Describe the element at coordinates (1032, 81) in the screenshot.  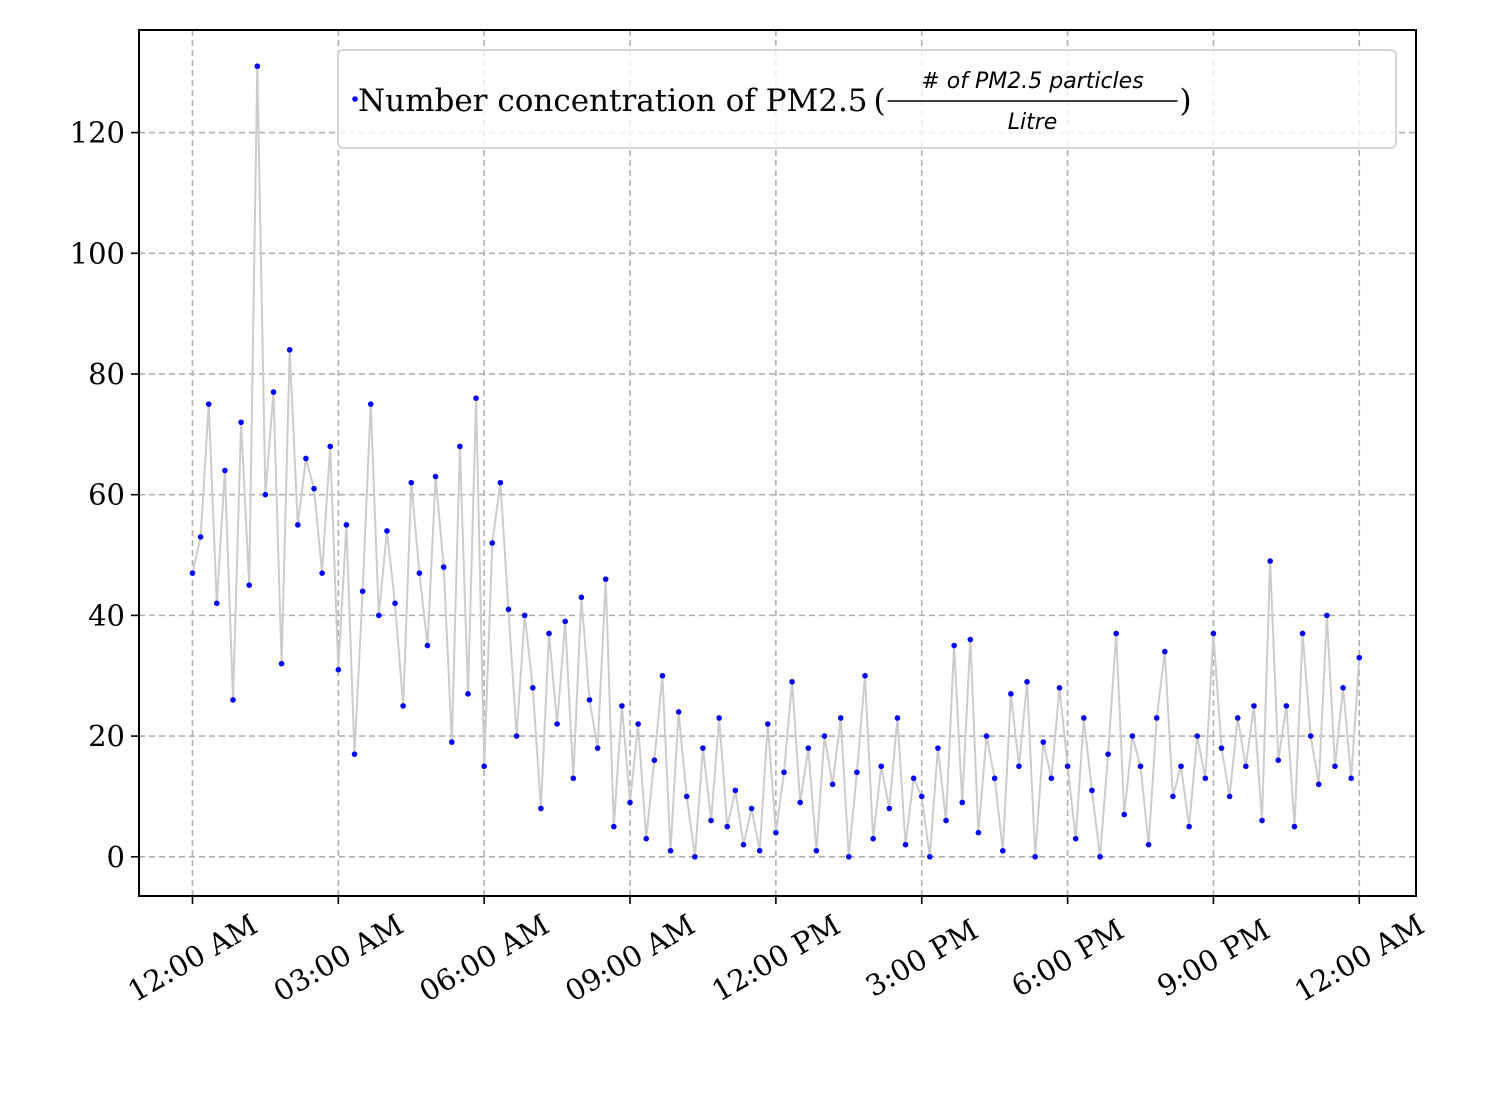
I see `legend-unit-numerator: # of PM2.5 particles` at that location.